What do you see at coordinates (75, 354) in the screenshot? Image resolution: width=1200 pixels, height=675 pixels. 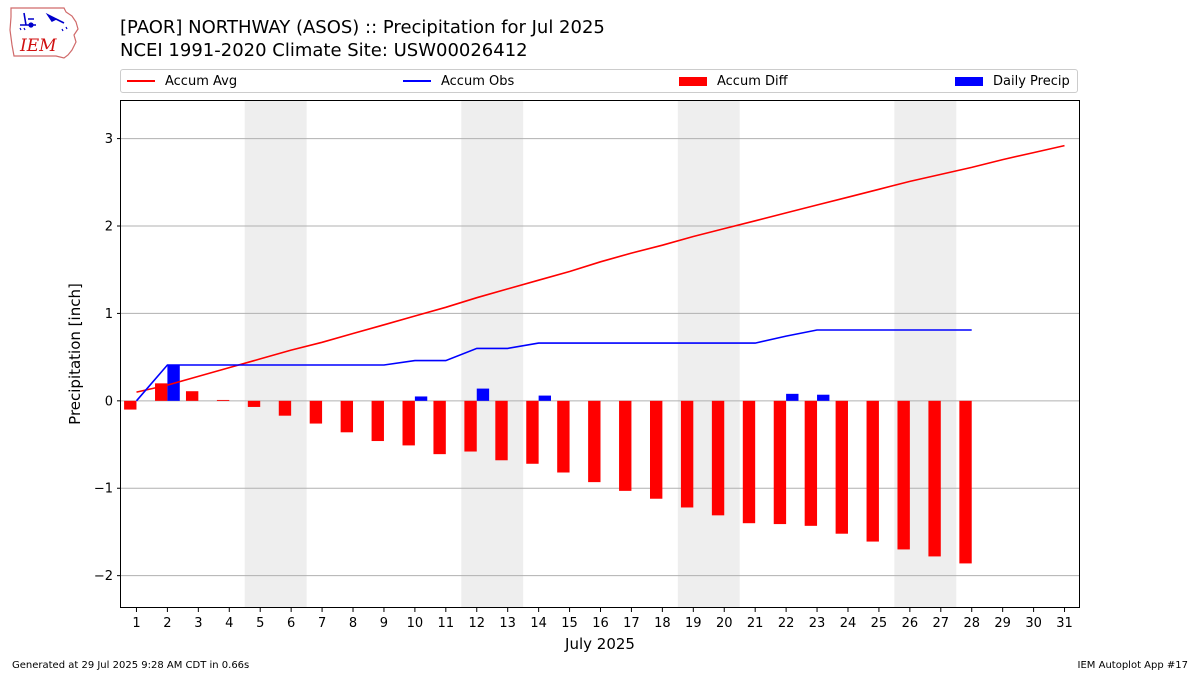 I see `y-axis-label: Precipitation [inch]` at bounding box center [75, 354].